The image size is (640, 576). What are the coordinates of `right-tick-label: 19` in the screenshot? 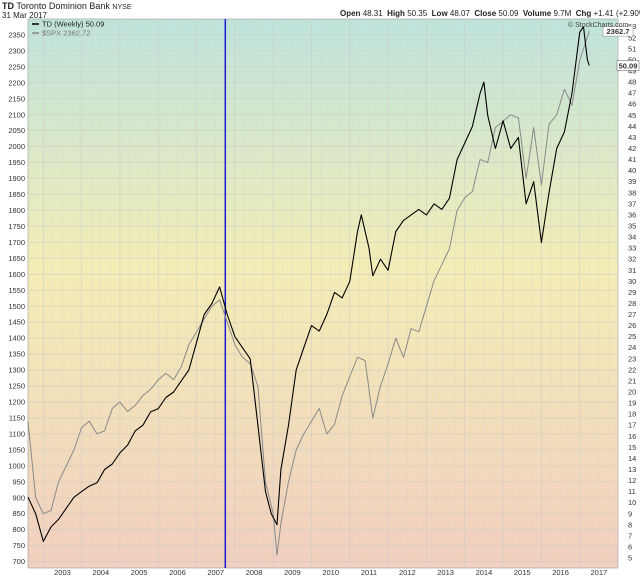 It's located at (632, 403).